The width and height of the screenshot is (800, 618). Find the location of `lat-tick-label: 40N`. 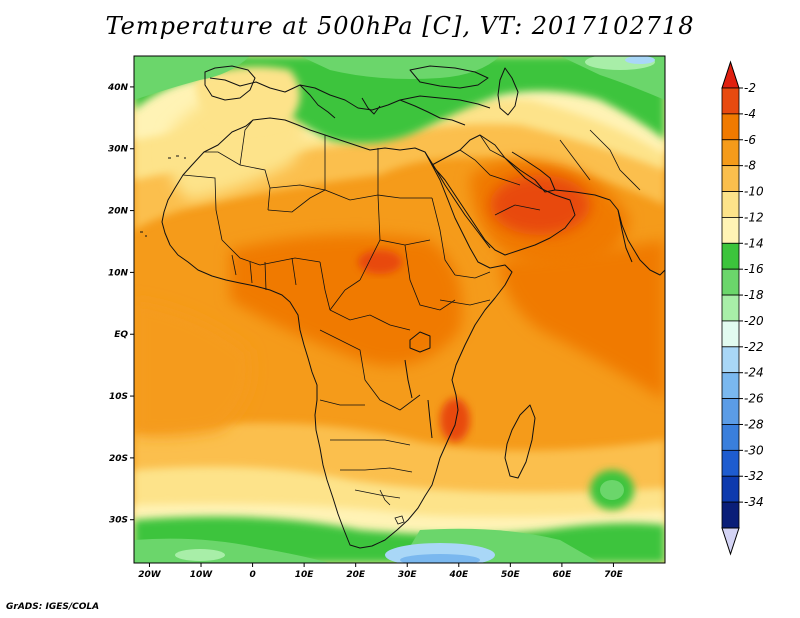

lat-tick-label: 40N is located at coordinates (118, 88).